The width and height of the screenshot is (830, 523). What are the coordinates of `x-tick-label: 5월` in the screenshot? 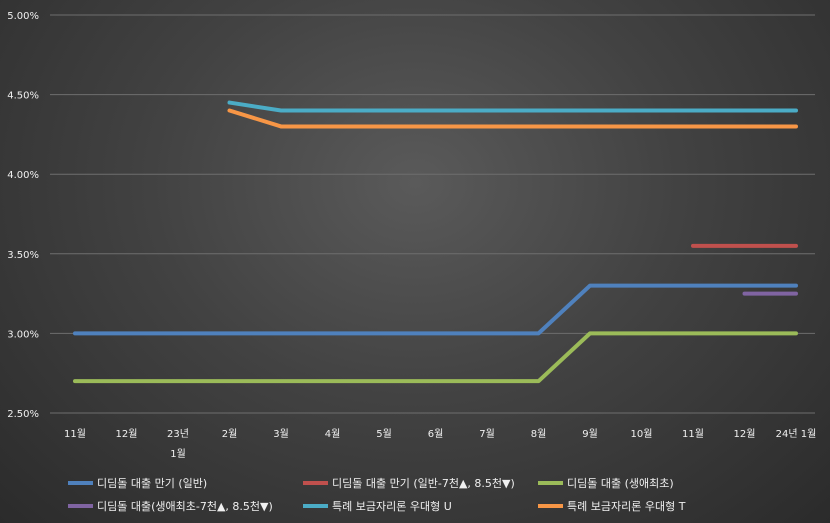 It's located at (384, 434).